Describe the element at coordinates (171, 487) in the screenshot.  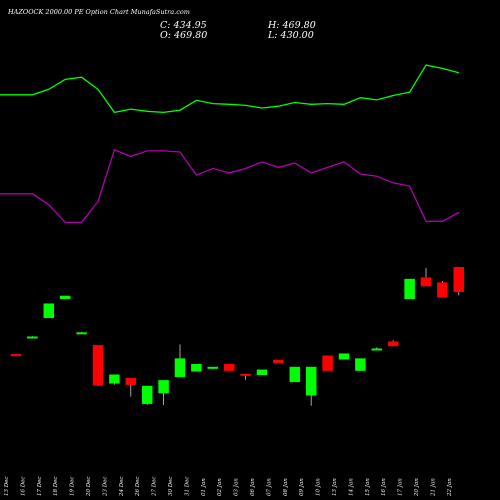
I see `x-tick-label: 30 Dec` at that location.